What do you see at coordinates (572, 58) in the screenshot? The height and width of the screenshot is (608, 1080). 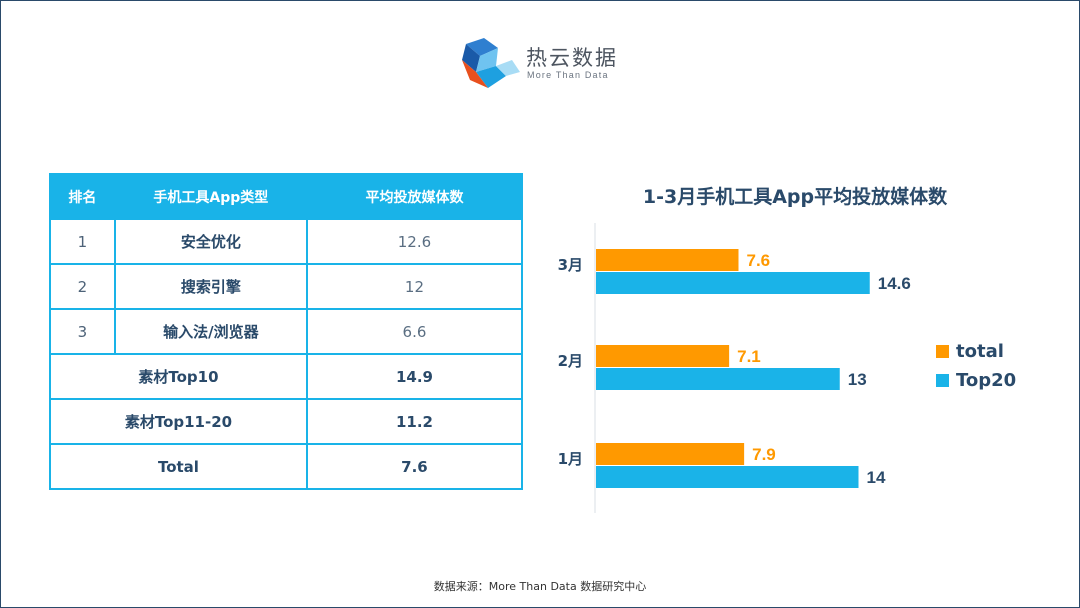 I see `logo-name: 热云数据` at bounding box center [572, 58].